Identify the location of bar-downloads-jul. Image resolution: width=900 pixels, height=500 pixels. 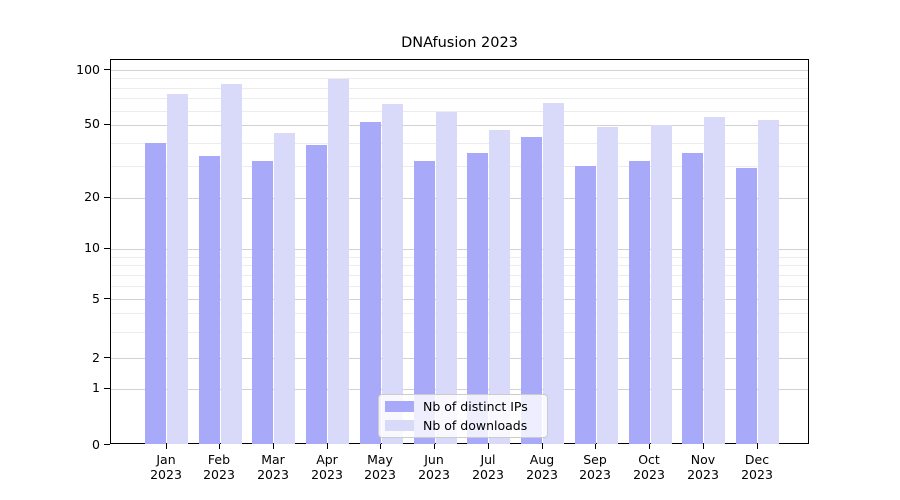
(500, 286).